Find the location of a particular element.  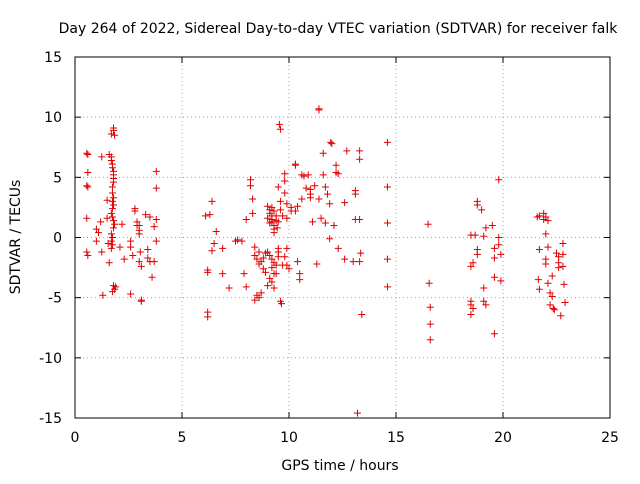

x-tick-label: 5 is located at coordinates (182, 438).